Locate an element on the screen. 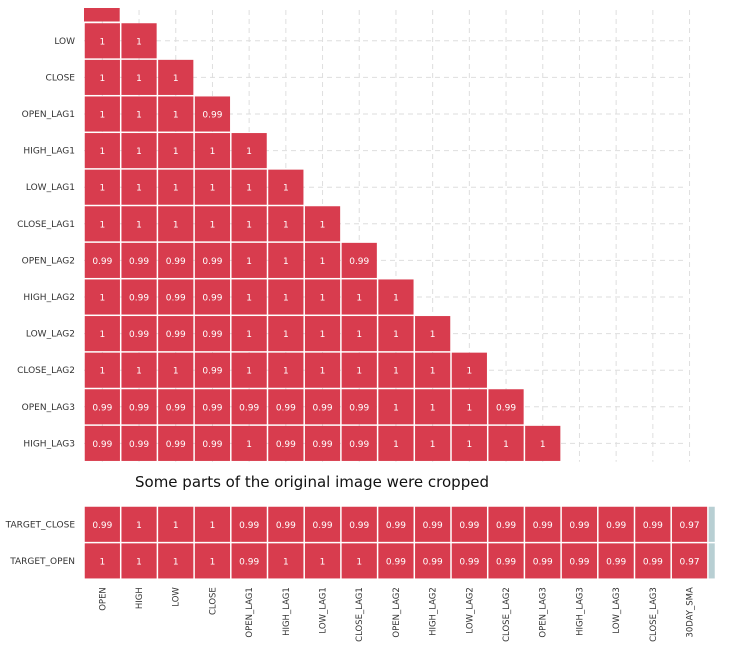 The image size is (730, 651). bottom-cell: 0.97 is located at coordinates (689, 561).